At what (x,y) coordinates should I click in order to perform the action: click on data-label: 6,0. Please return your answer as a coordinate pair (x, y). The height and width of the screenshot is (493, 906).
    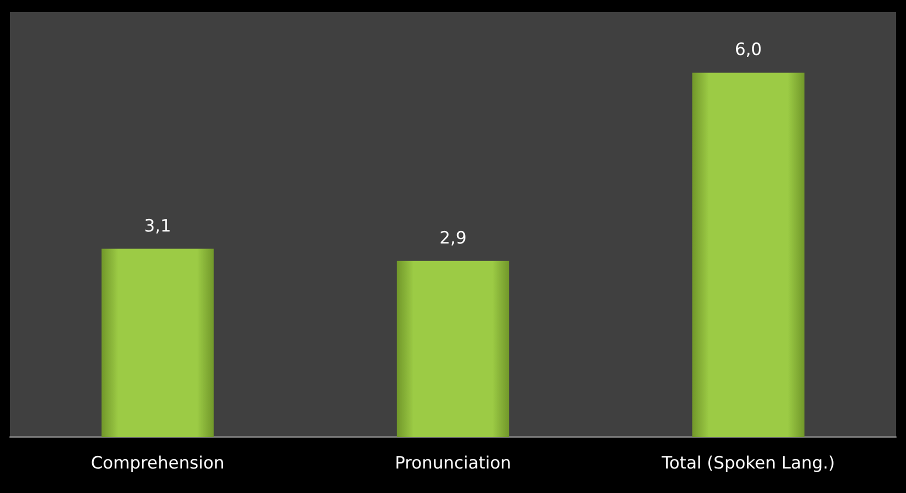
    Looking at the image, I should click on (748, 50).